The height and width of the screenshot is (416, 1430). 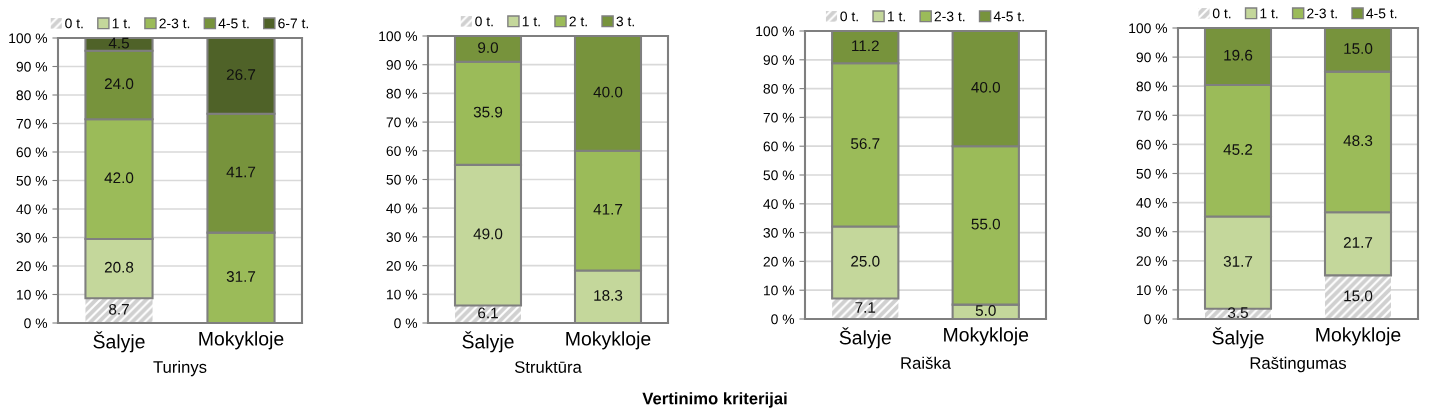 What do you see at coordinates (986, 87) in the screenshot?
I see `data-label: 40.0` at bounding box center [986, 87].